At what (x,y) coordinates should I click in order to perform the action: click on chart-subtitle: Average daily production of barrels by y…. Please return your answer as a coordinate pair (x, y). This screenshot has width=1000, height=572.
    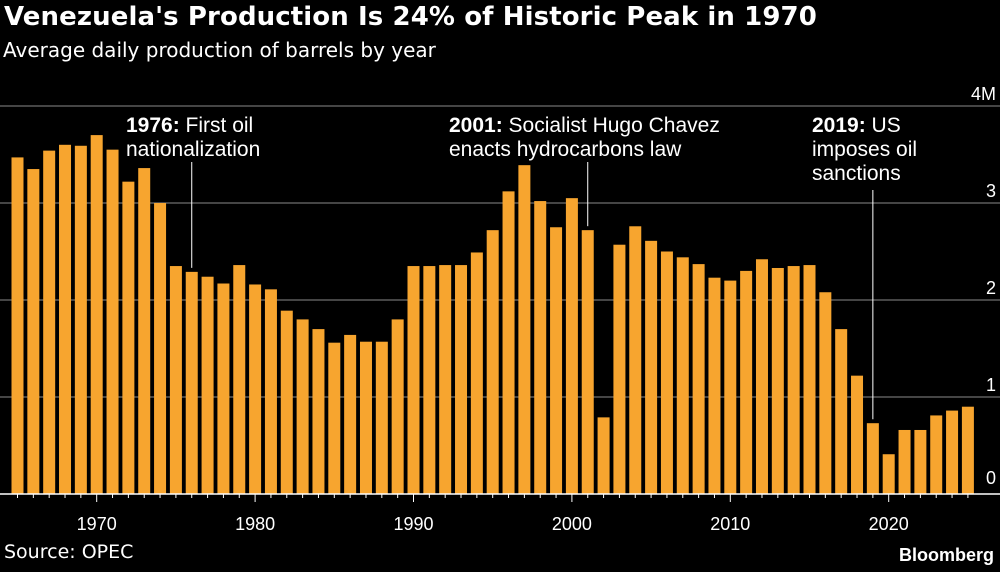
    Looking at the image, I should click on (219, 50).